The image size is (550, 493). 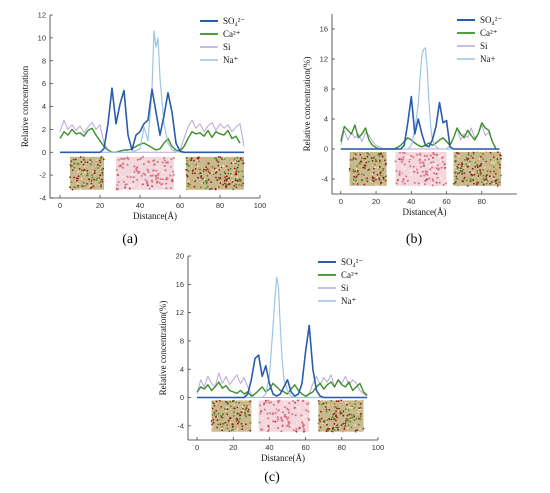 I want to click on x-tick-label: 40, so click(x=269, y=447).